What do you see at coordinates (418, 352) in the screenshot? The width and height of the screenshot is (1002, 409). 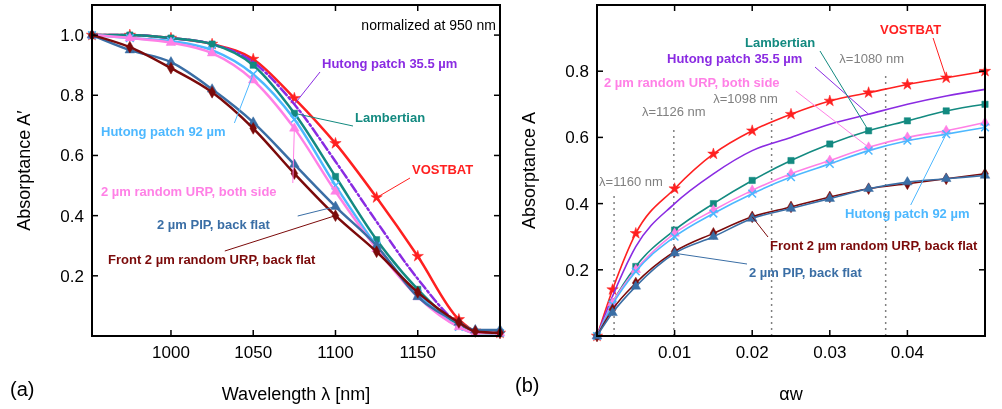 I see `x-tick-label: 1150` at bounding box center [418, 352].